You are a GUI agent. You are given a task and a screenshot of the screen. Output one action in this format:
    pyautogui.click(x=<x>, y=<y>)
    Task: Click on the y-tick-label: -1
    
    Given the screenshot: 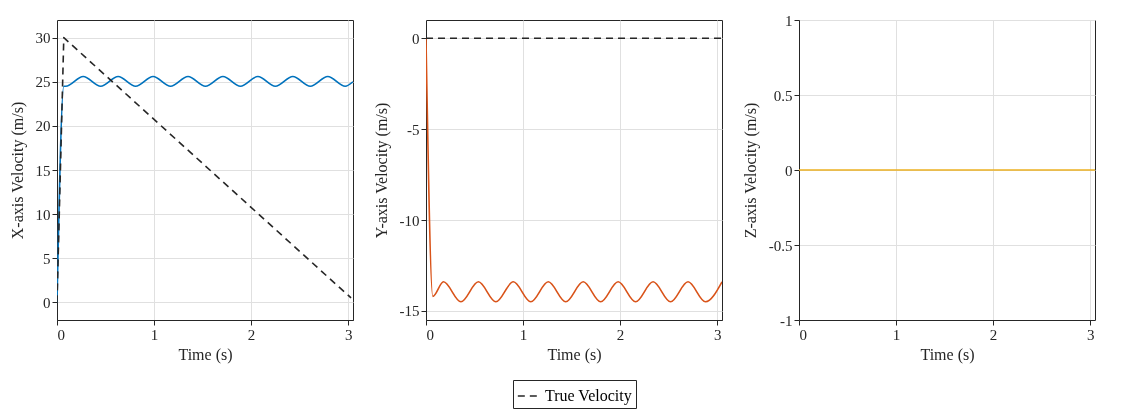 What is the action you would take?
    pyautogui.click(x=786, y=320)
    